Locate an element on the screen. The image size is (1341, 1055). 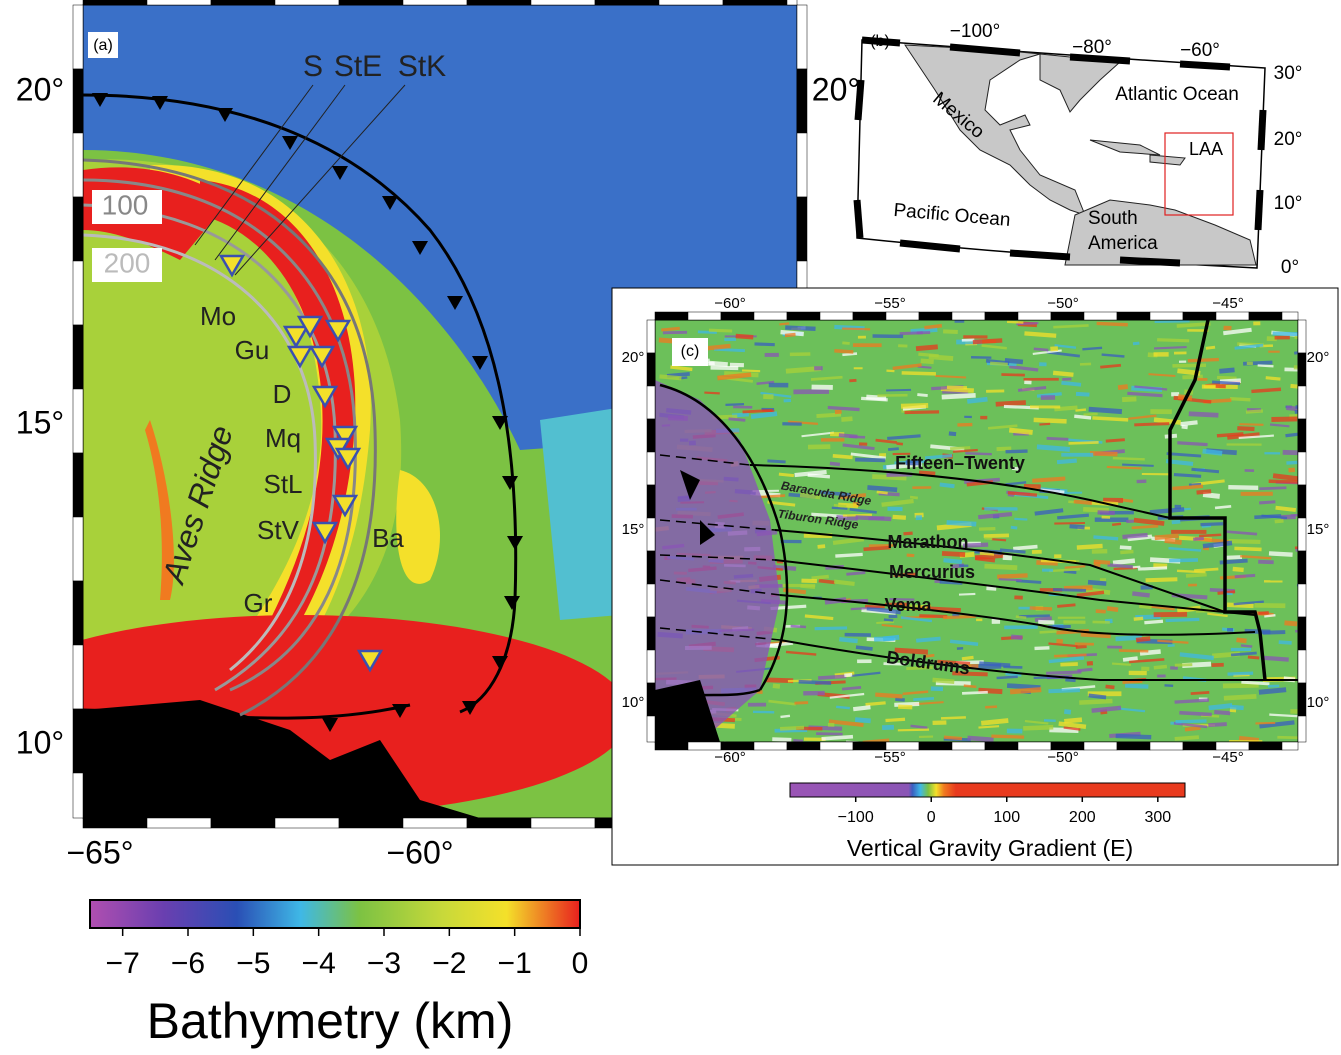
hispaniola is located at coordinates (1167, 160).